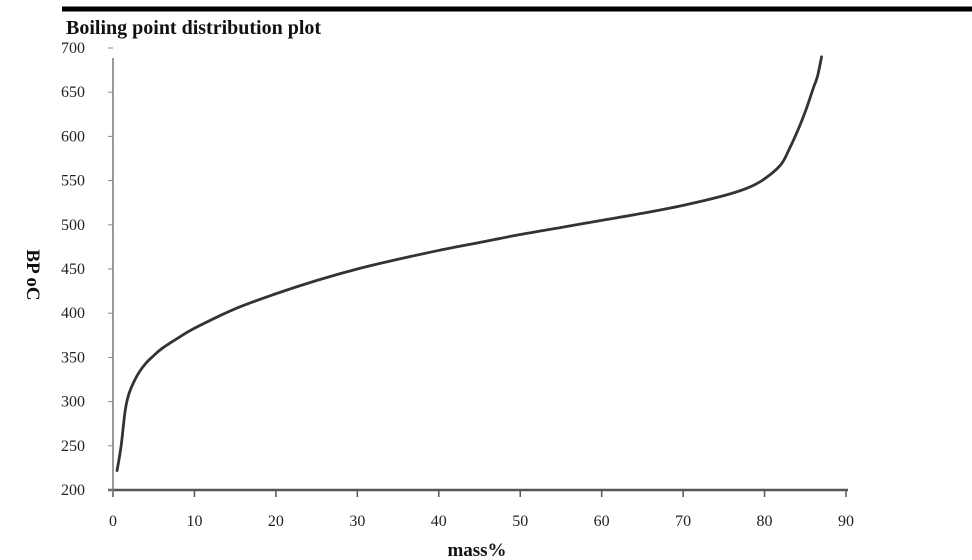 The image size is (972, 560). I want to click on x-tick-label: 30, so click(357, 521).